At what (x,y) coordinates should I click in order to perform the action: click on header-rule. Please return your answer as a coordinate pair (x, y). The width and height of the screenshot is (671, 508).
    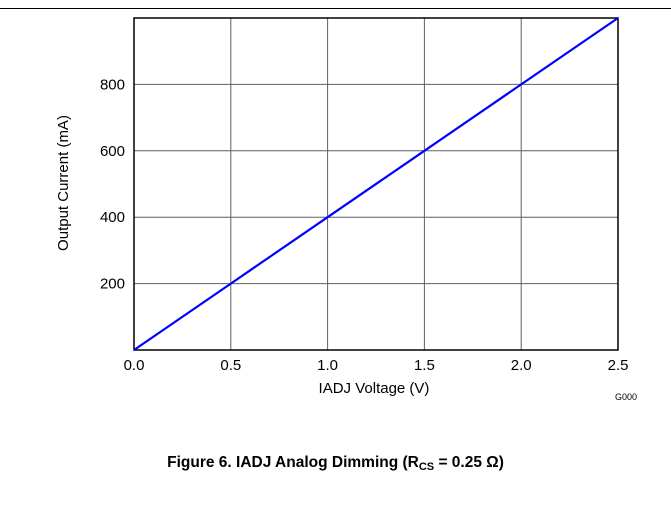
    Looking at the image, I should click on (335, 8).